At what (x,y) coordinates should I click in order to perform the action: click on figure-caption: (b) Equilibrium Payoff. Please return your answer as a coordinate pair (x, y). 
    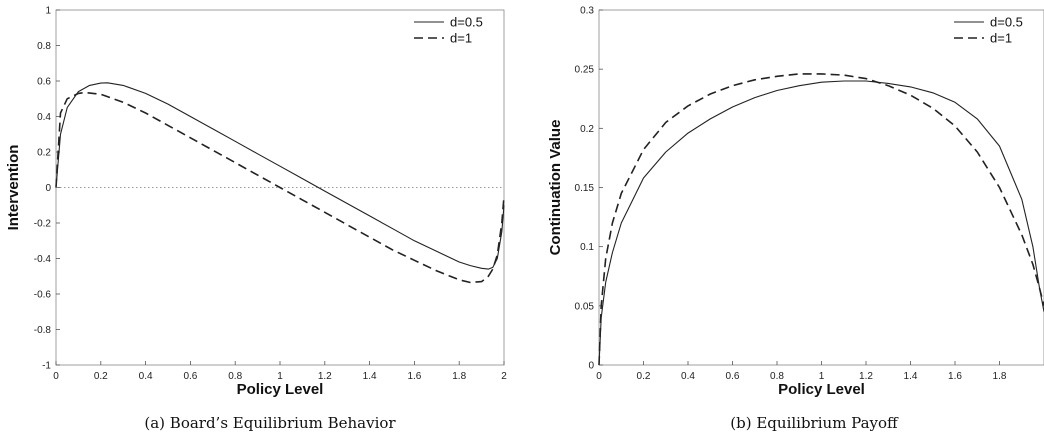
    Looking at the image, I should click on (814, 423).